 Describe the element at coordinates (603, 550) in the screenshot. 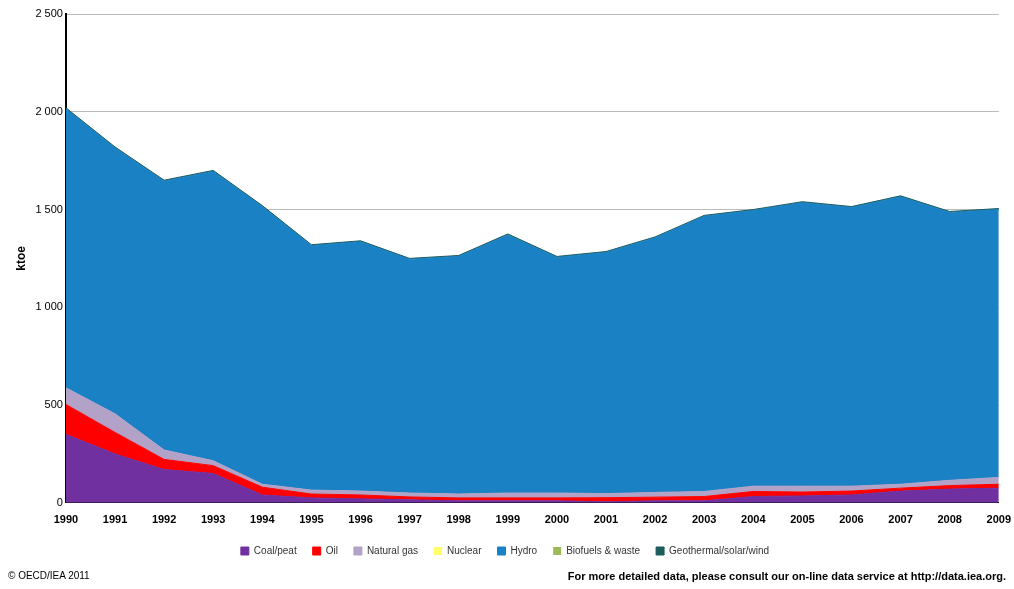

I see `legend-label: Biofuels & waste` at that location.